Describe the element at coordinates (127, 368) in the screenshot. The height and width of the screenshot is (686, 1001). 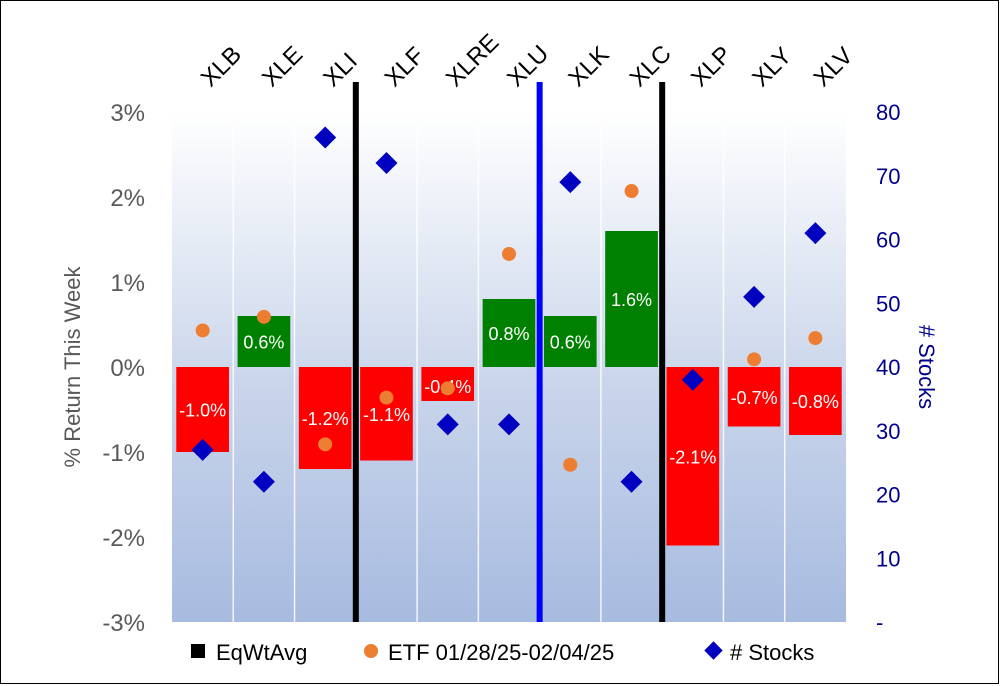
I see `y-tick-label: 0%` at that location.